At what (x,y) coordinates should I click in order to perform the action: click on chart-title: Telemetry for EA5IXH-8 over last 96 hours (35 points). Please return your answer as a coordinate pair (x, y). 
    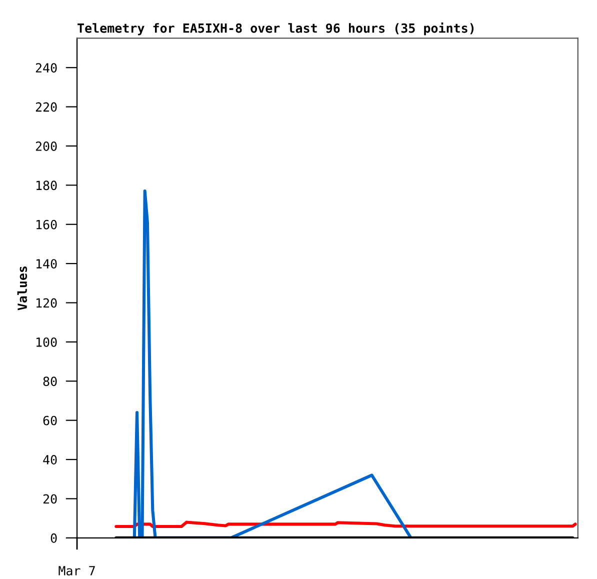
    Looking at the image, I should click on (276, 29).